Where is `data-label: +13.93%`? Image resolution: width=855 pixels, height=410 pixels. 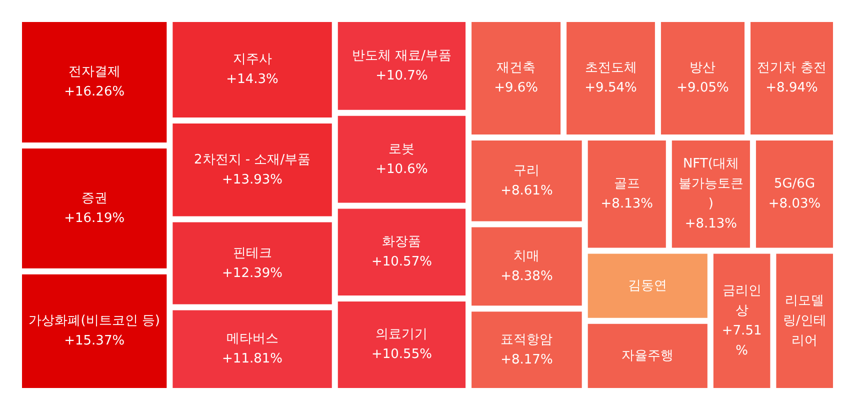 data-label: +13.93% is located at coordinates (252, 180).